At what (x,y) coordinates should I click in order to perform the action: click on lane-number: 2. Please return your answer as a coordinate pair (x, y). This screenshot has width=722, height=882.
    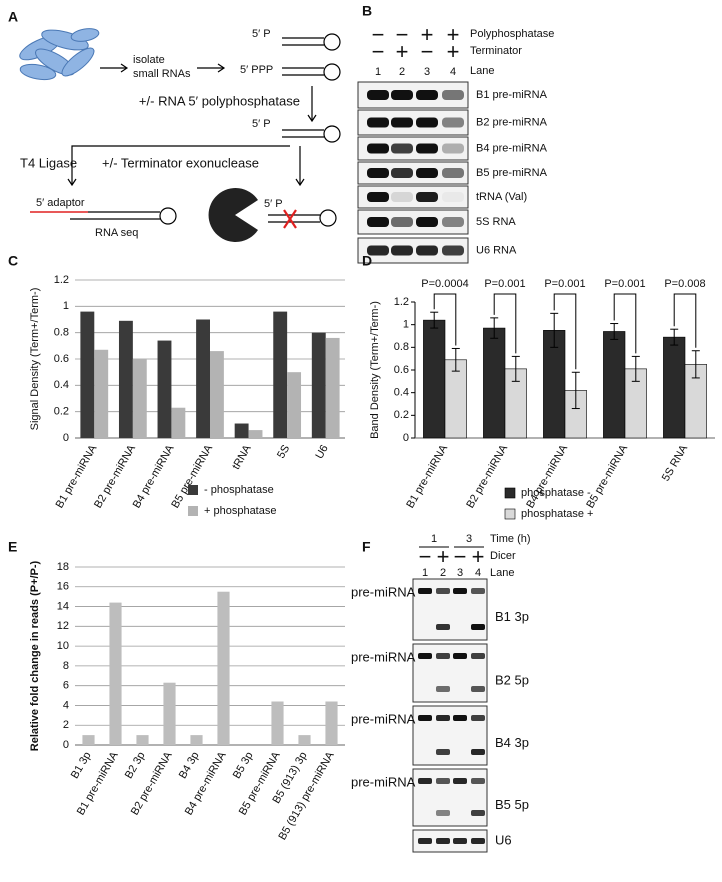
    Looking at the image, I should click on (402, 72).